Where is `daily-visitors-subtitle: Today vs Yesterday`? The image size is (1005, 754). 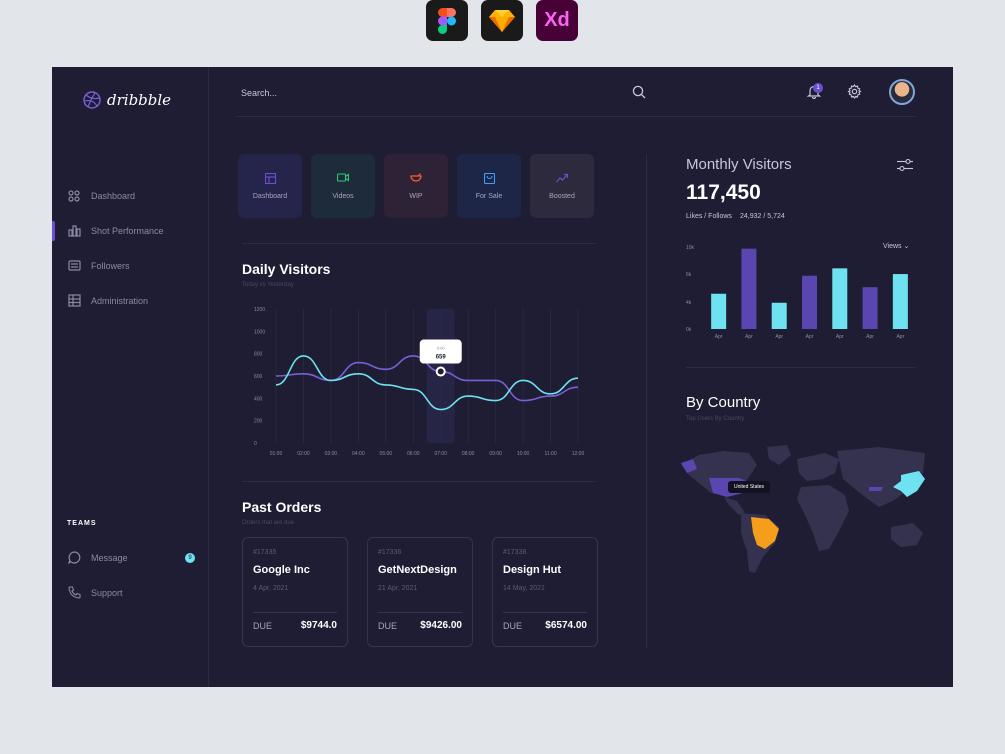
daily-visitors-subtitle: Today vs Yesterday is located at coordinates (268, 285).